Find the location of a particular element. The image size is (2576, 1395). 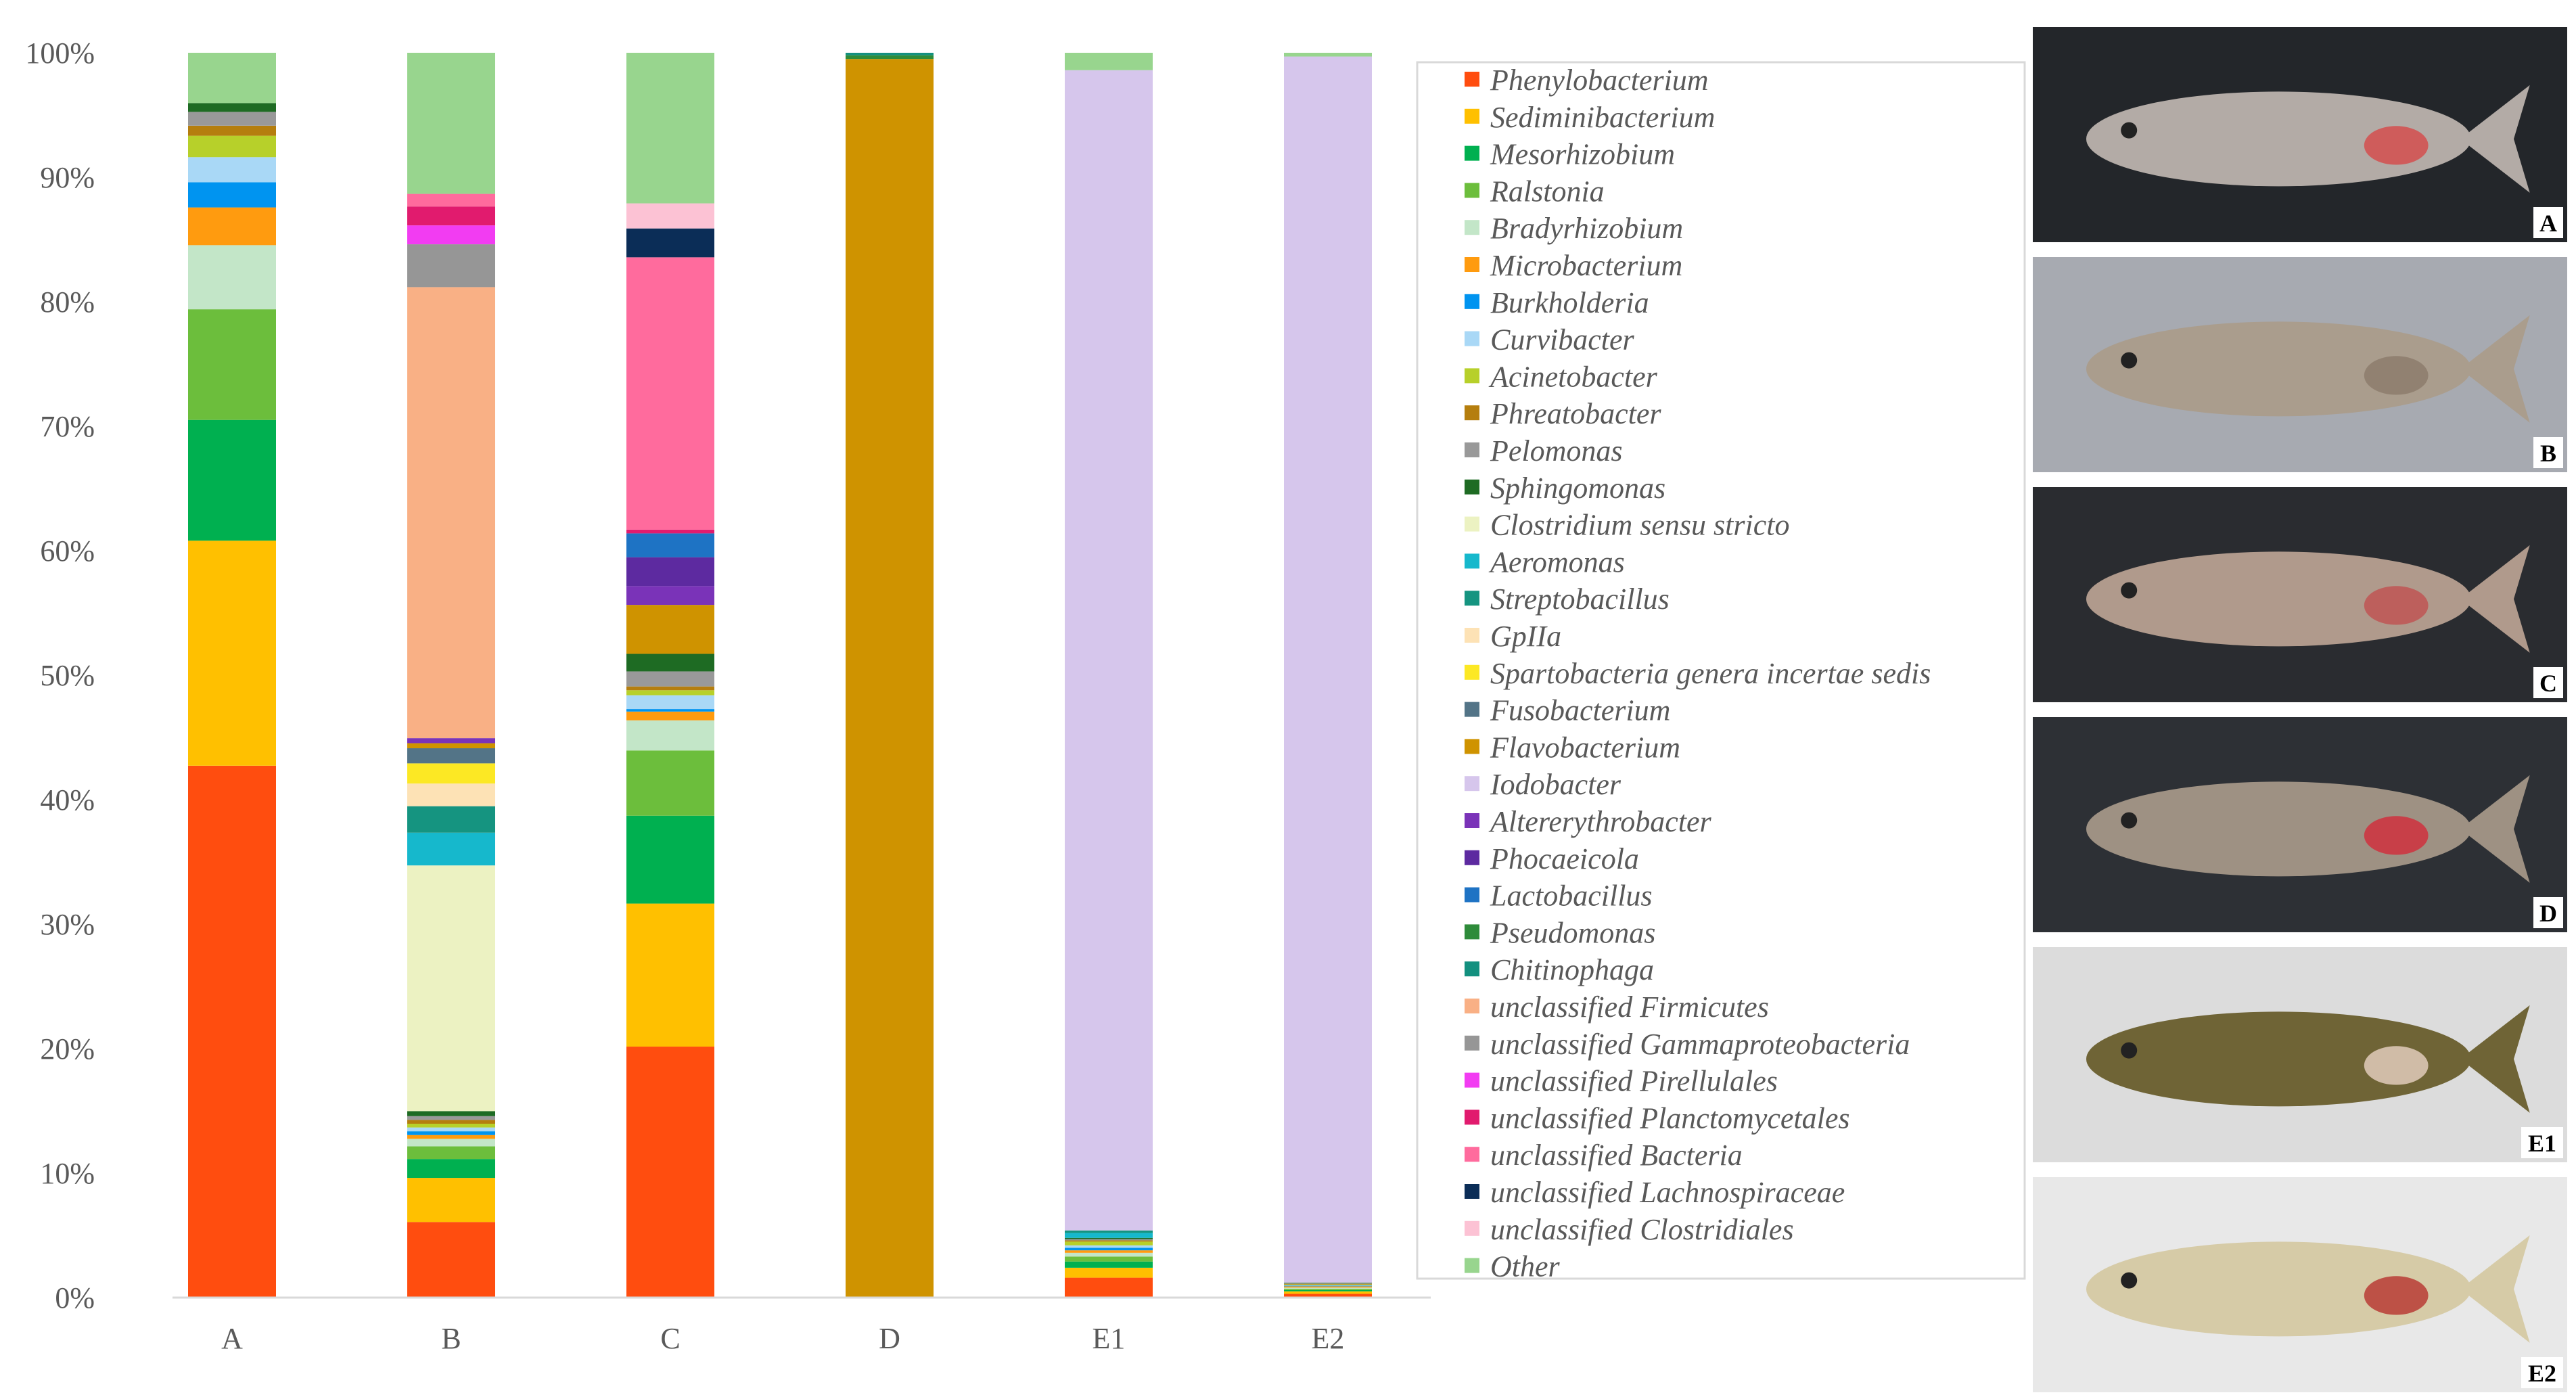

bar-segment-c-lactobacillus is located at coordinates (670, 545).